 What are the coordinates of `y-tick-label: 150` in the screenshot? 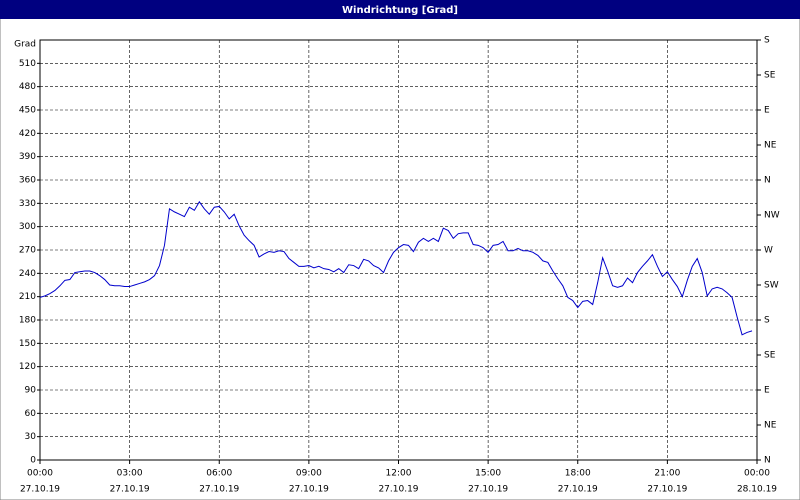 It's located at (27, 344).